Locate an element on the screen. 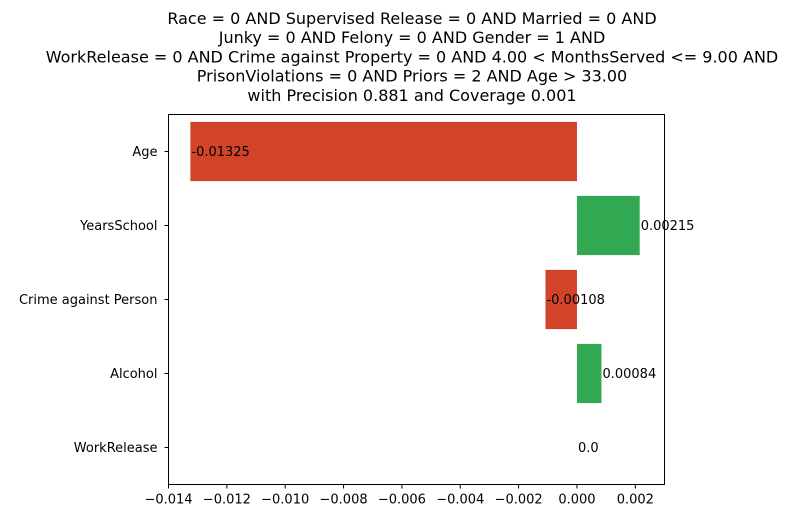 The image size is (808, 518). x-tick-label: 0.002 is located at coordinates (635, 500).